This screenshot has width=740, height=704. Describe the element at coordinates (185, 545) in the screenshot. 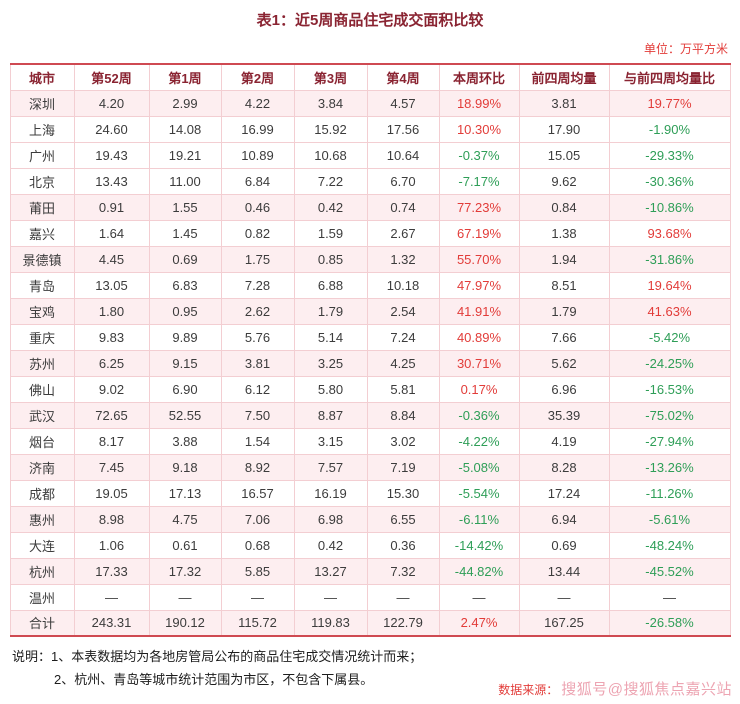

I see `week-value-cell: 0.61` at that location.